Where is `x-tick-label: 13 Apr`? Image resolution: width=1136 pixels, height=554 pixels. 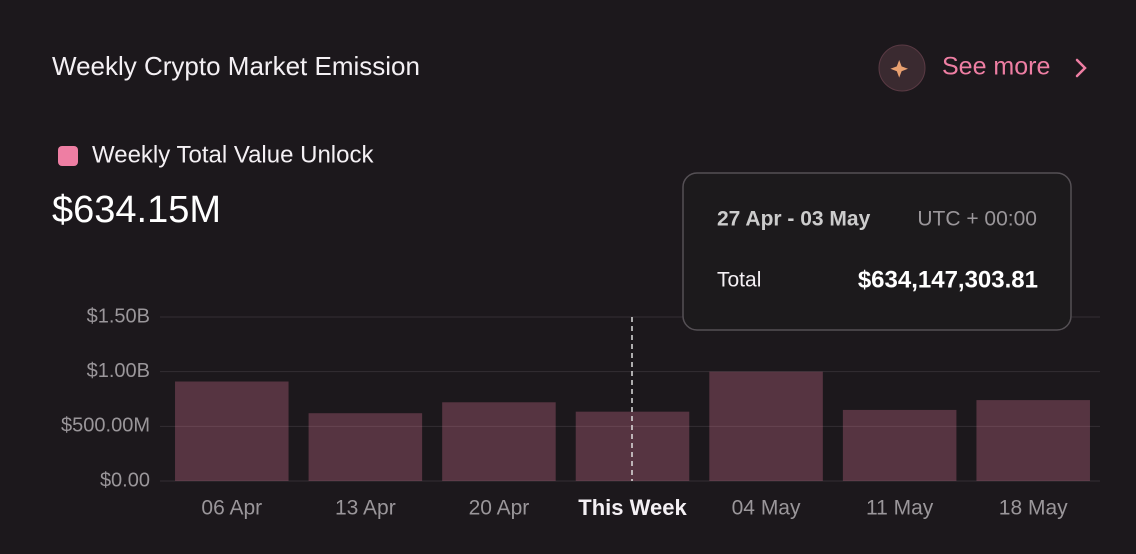
x-tick-label: 13 Apr is located at coordinates (365, 508).